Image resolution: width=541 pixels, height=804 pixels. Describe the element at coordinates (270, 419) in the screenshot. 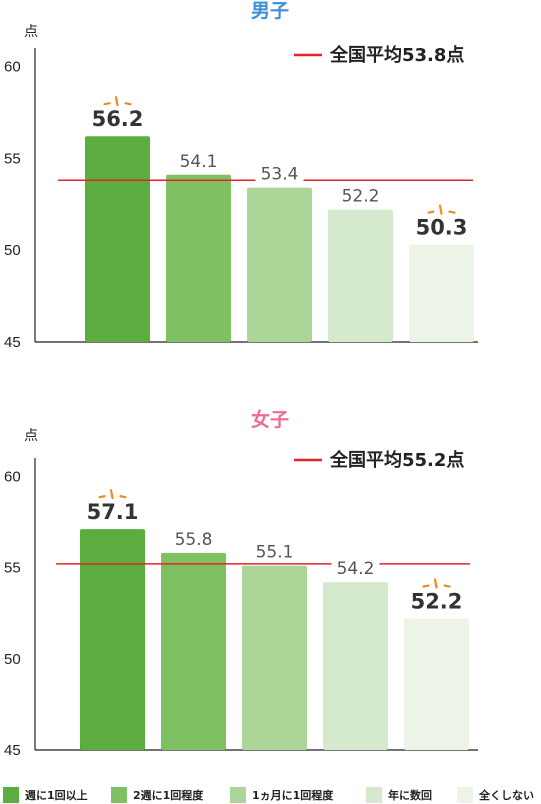

I see `chart-title: 女子` at that location.